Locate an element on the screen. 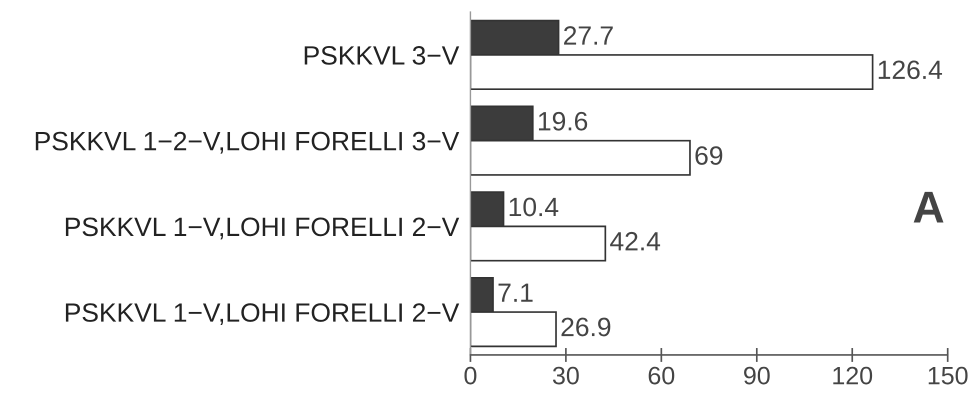  data-label: 7.1 is located at coordinates (515, 293).